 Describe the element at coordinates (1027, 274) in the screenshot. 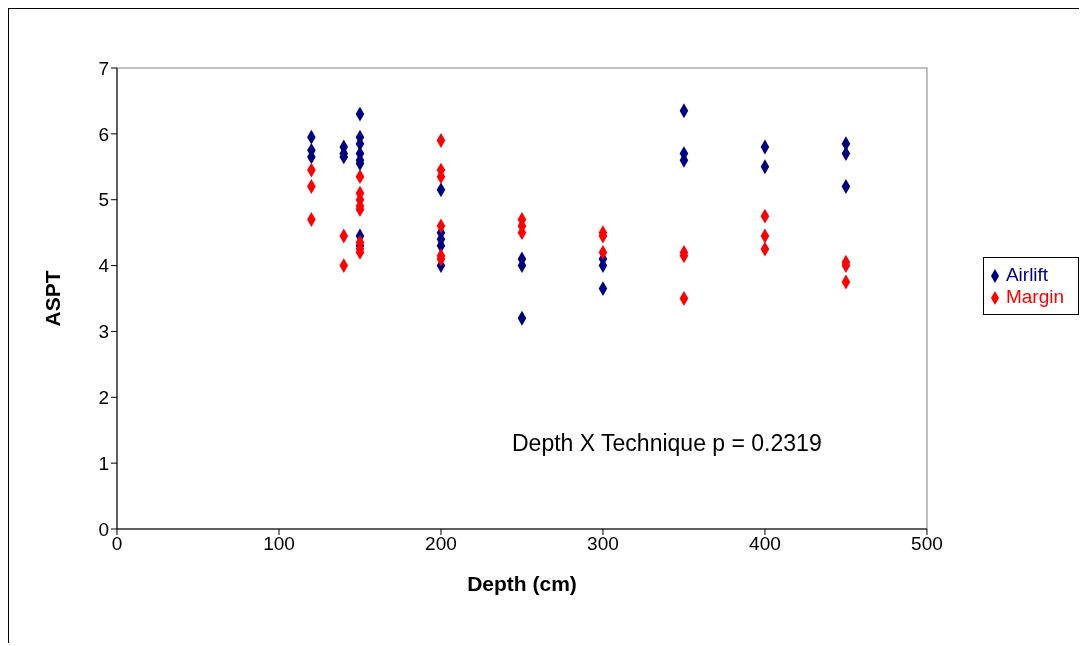

I see `legend-label: Airlift` at that location.